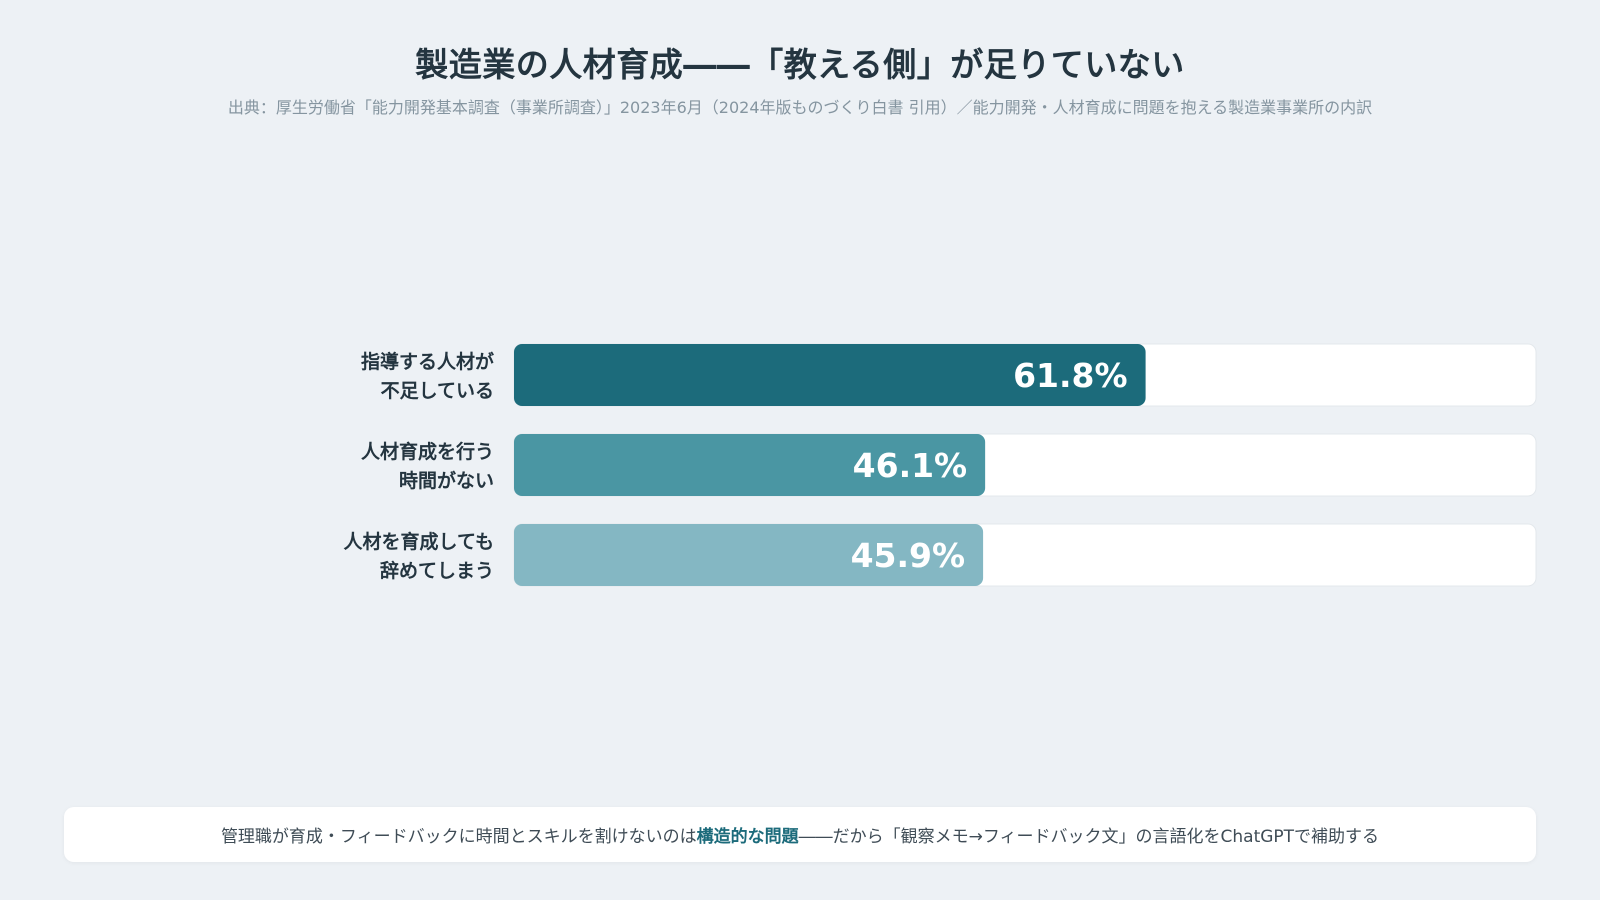 This screenshot has height=900, width=1600. Describe the element at coordinates (747, 837) in the screenshot. I see `footer-highlight: 構造的な問題` at that location.